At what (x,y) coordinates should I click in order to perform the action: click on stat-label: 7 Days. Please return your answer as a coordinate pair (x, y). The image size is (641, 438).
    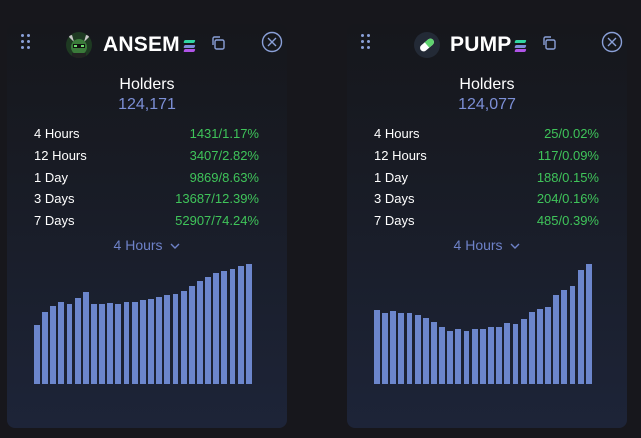
    Looking at the image, I should click on (394, 220).